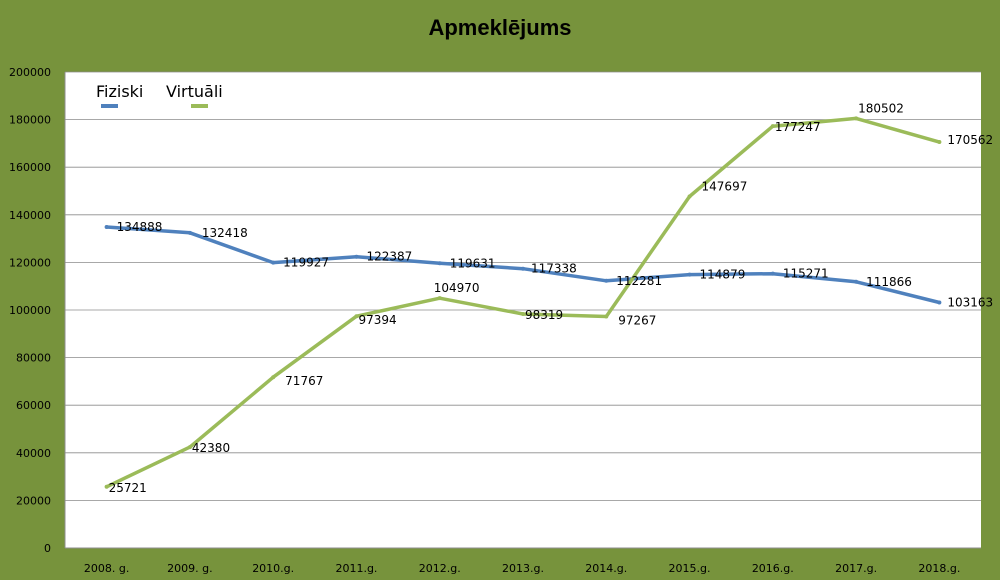 The image size is (1000, 580). I want to click on x-tick-label: 2010.g., so click(273, 568).